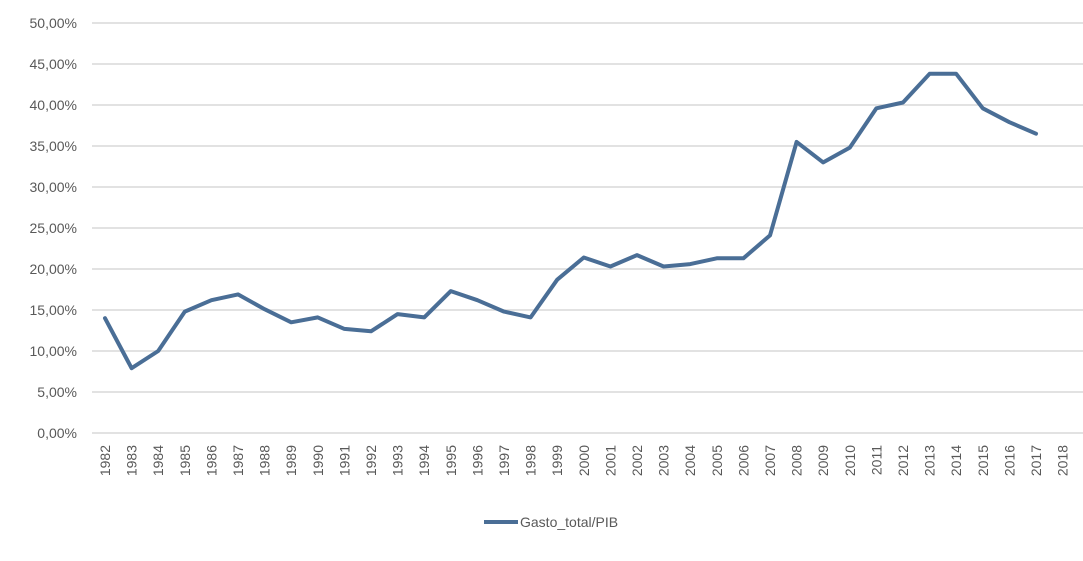  Describe the element at coordinates (477, 460) in the screenshot. I see `x-tick-label: 1996` at that location.